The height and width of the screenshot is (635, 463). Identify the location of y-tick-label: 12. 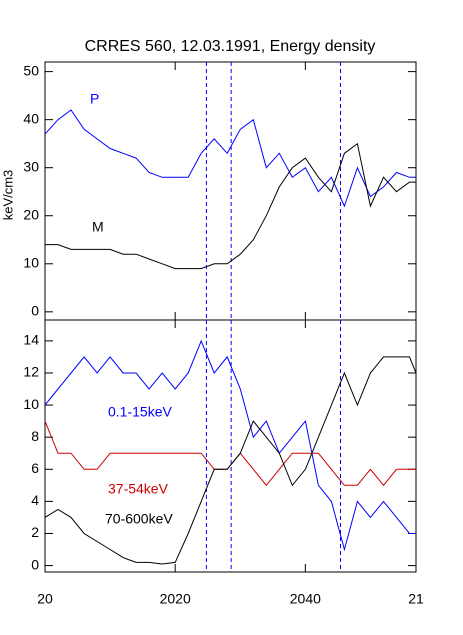
(31, 372).